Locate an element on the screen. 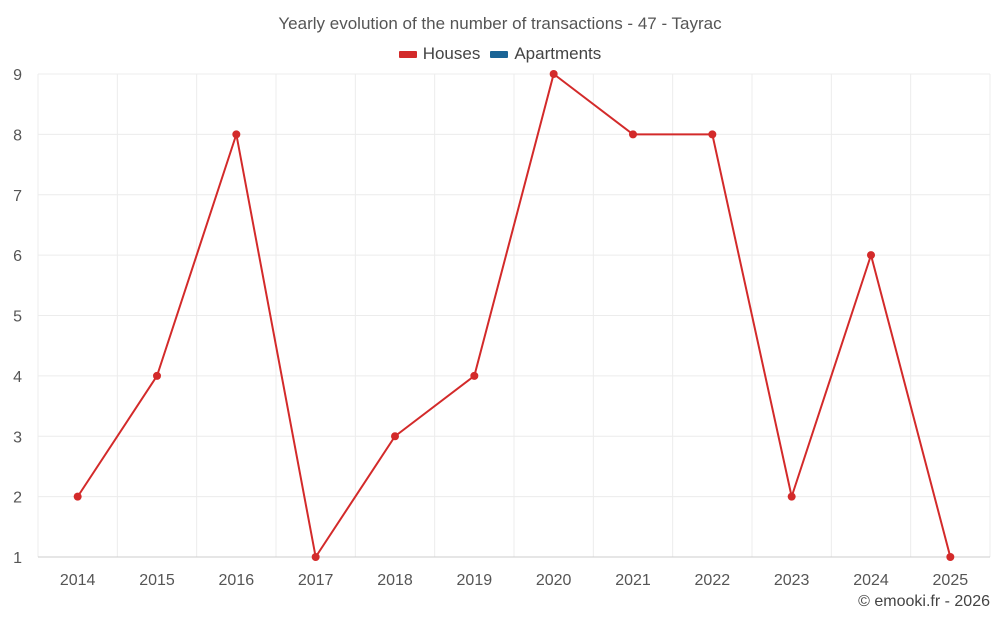  legend-swatch-apartments is located at coordinates (499, 54).